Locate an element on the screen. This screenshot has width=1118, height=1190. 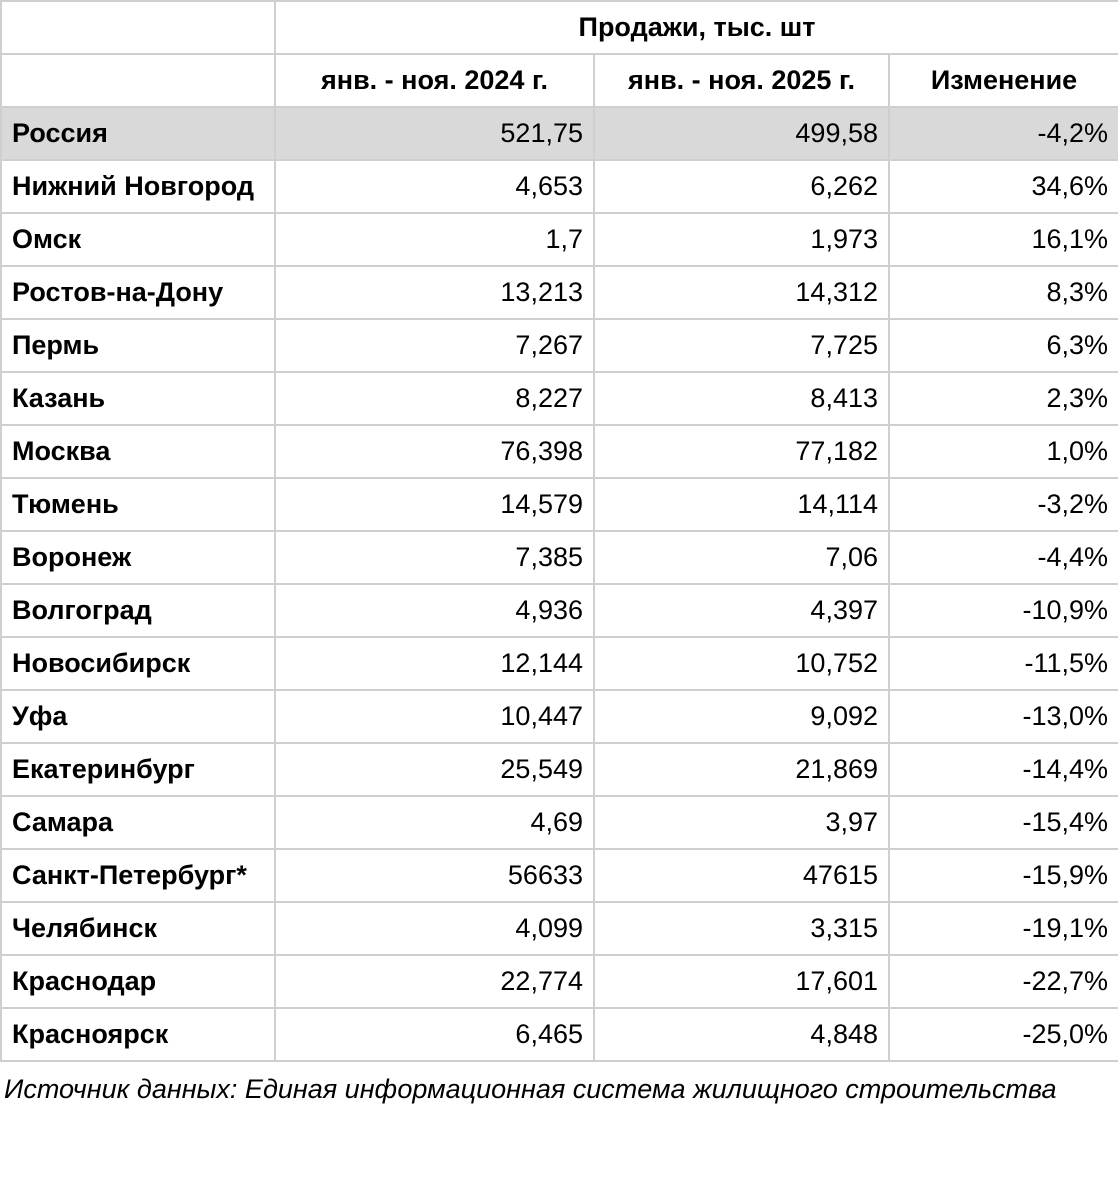
table-row: Краснодар 22,774 17,601 -22,7% is located at coordinates (559, 981).